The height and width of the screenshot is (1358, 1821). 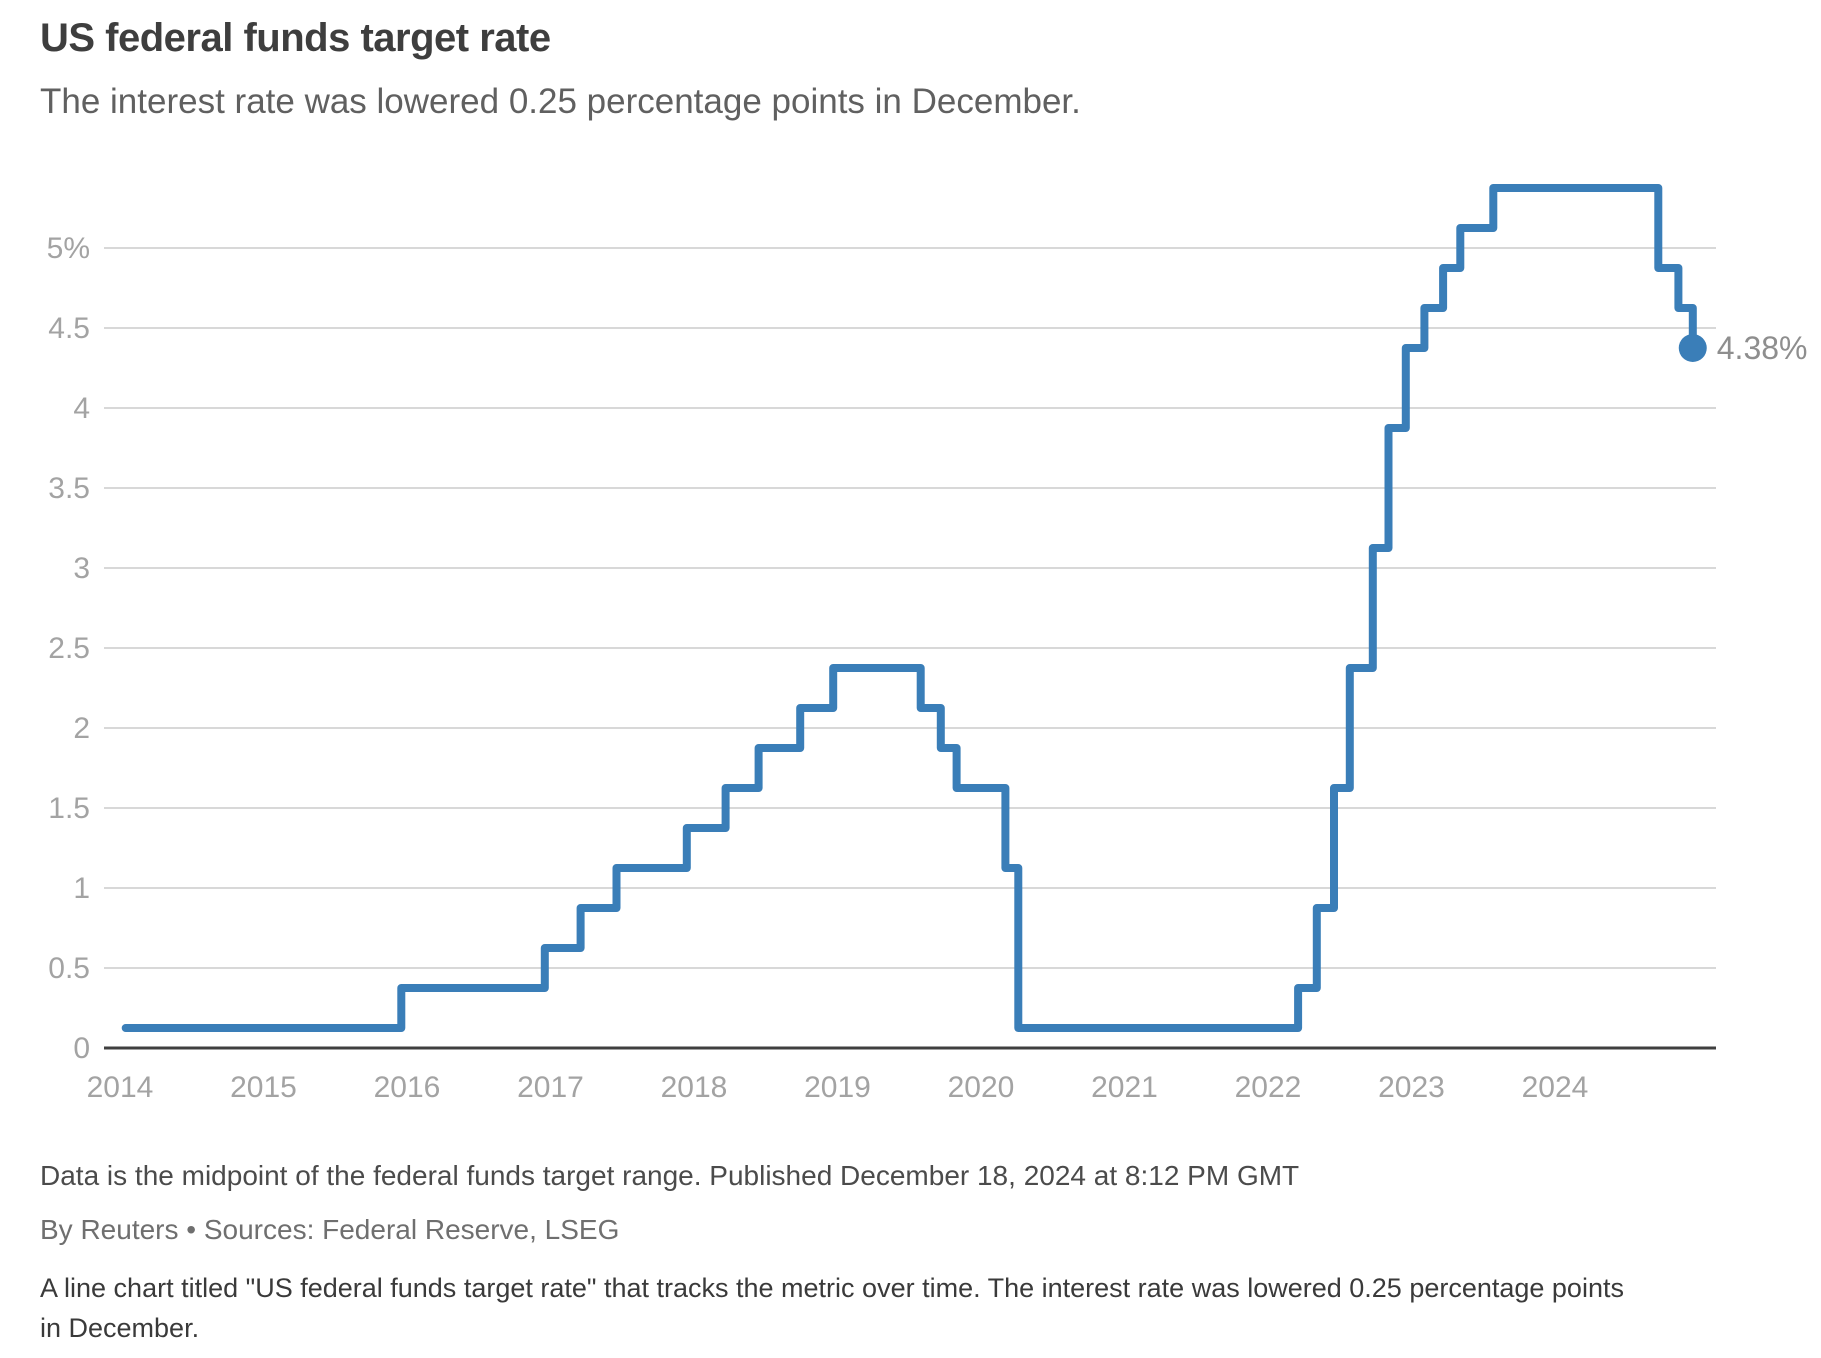 What do you see at coordinates (1555, 1087) in the screenshot?
I see `x-tick-label: 2024` at bounding box center [1555, 1087].